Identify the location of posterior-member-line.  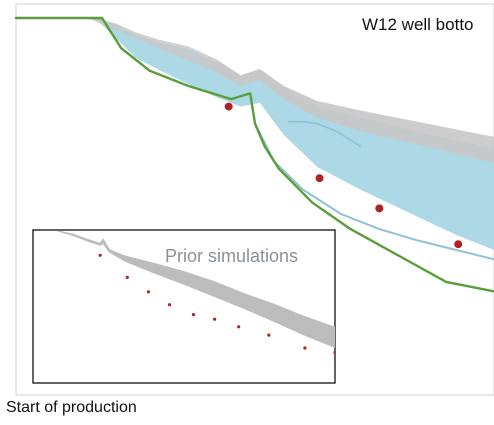
(324, 133).